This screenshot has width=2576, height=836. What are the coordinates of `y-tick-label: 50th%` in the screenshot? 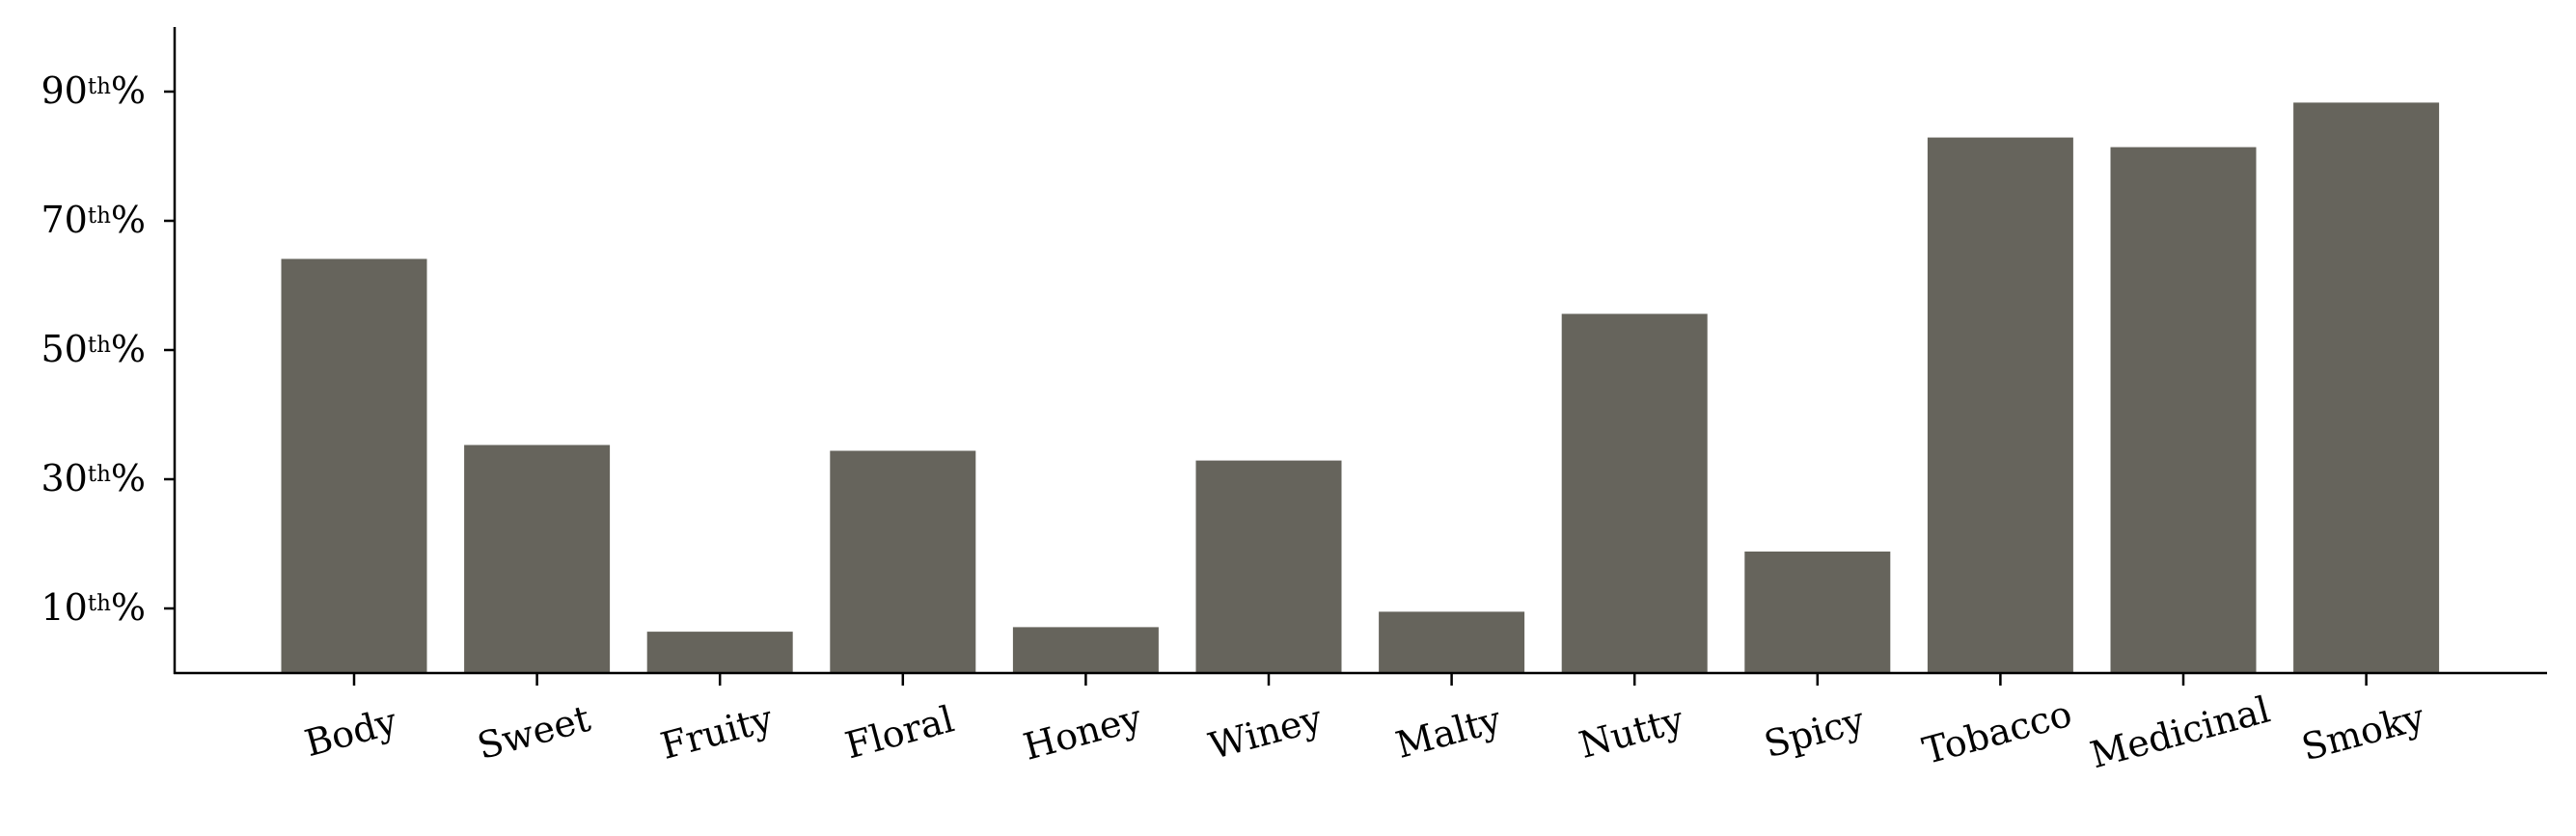 It's located at (94, 349).